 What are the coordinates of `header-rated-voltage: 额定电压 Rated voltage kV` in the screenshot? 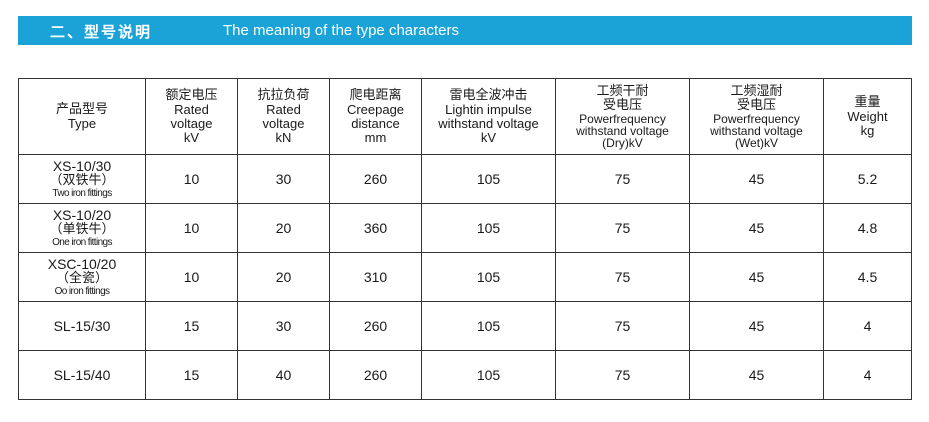 It's located at (191, 116).